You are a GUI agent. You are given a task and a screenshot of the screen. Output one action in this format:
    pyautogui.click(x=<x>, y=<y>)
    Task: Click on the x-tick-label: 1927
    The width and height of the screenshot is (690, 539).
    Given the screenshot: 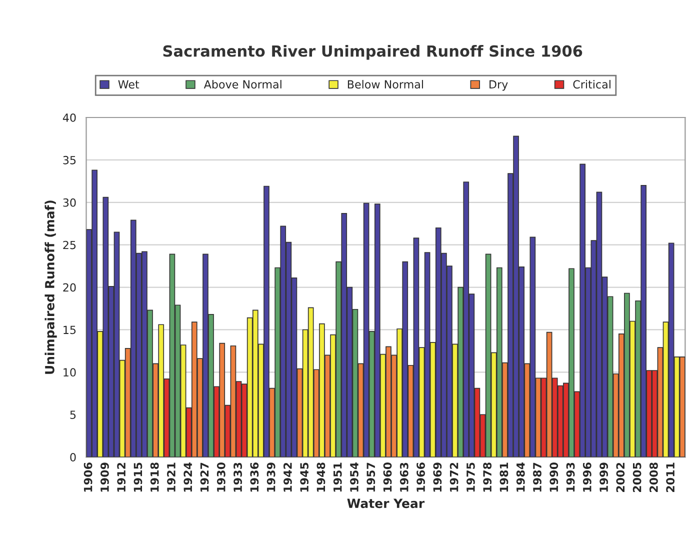 What is the action you would take?
    pyautogui.click(x=204, y=477)
    